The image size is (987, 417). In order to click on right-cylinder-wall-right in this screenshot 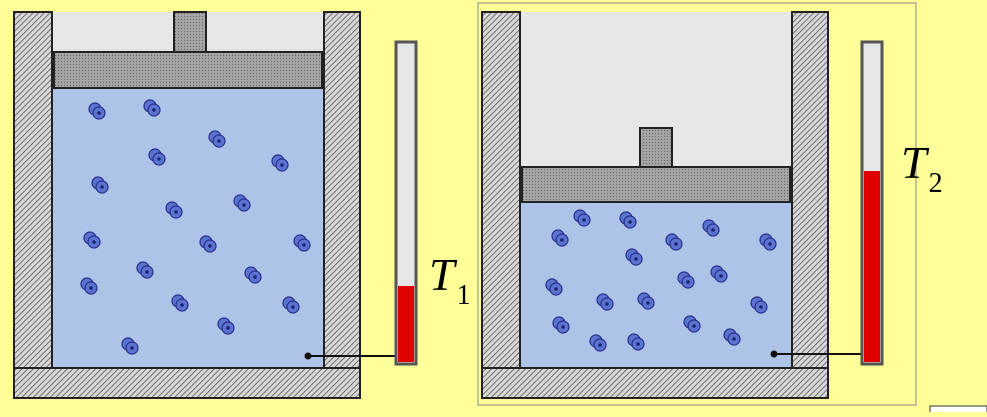, I will do `click(810, 205)`.